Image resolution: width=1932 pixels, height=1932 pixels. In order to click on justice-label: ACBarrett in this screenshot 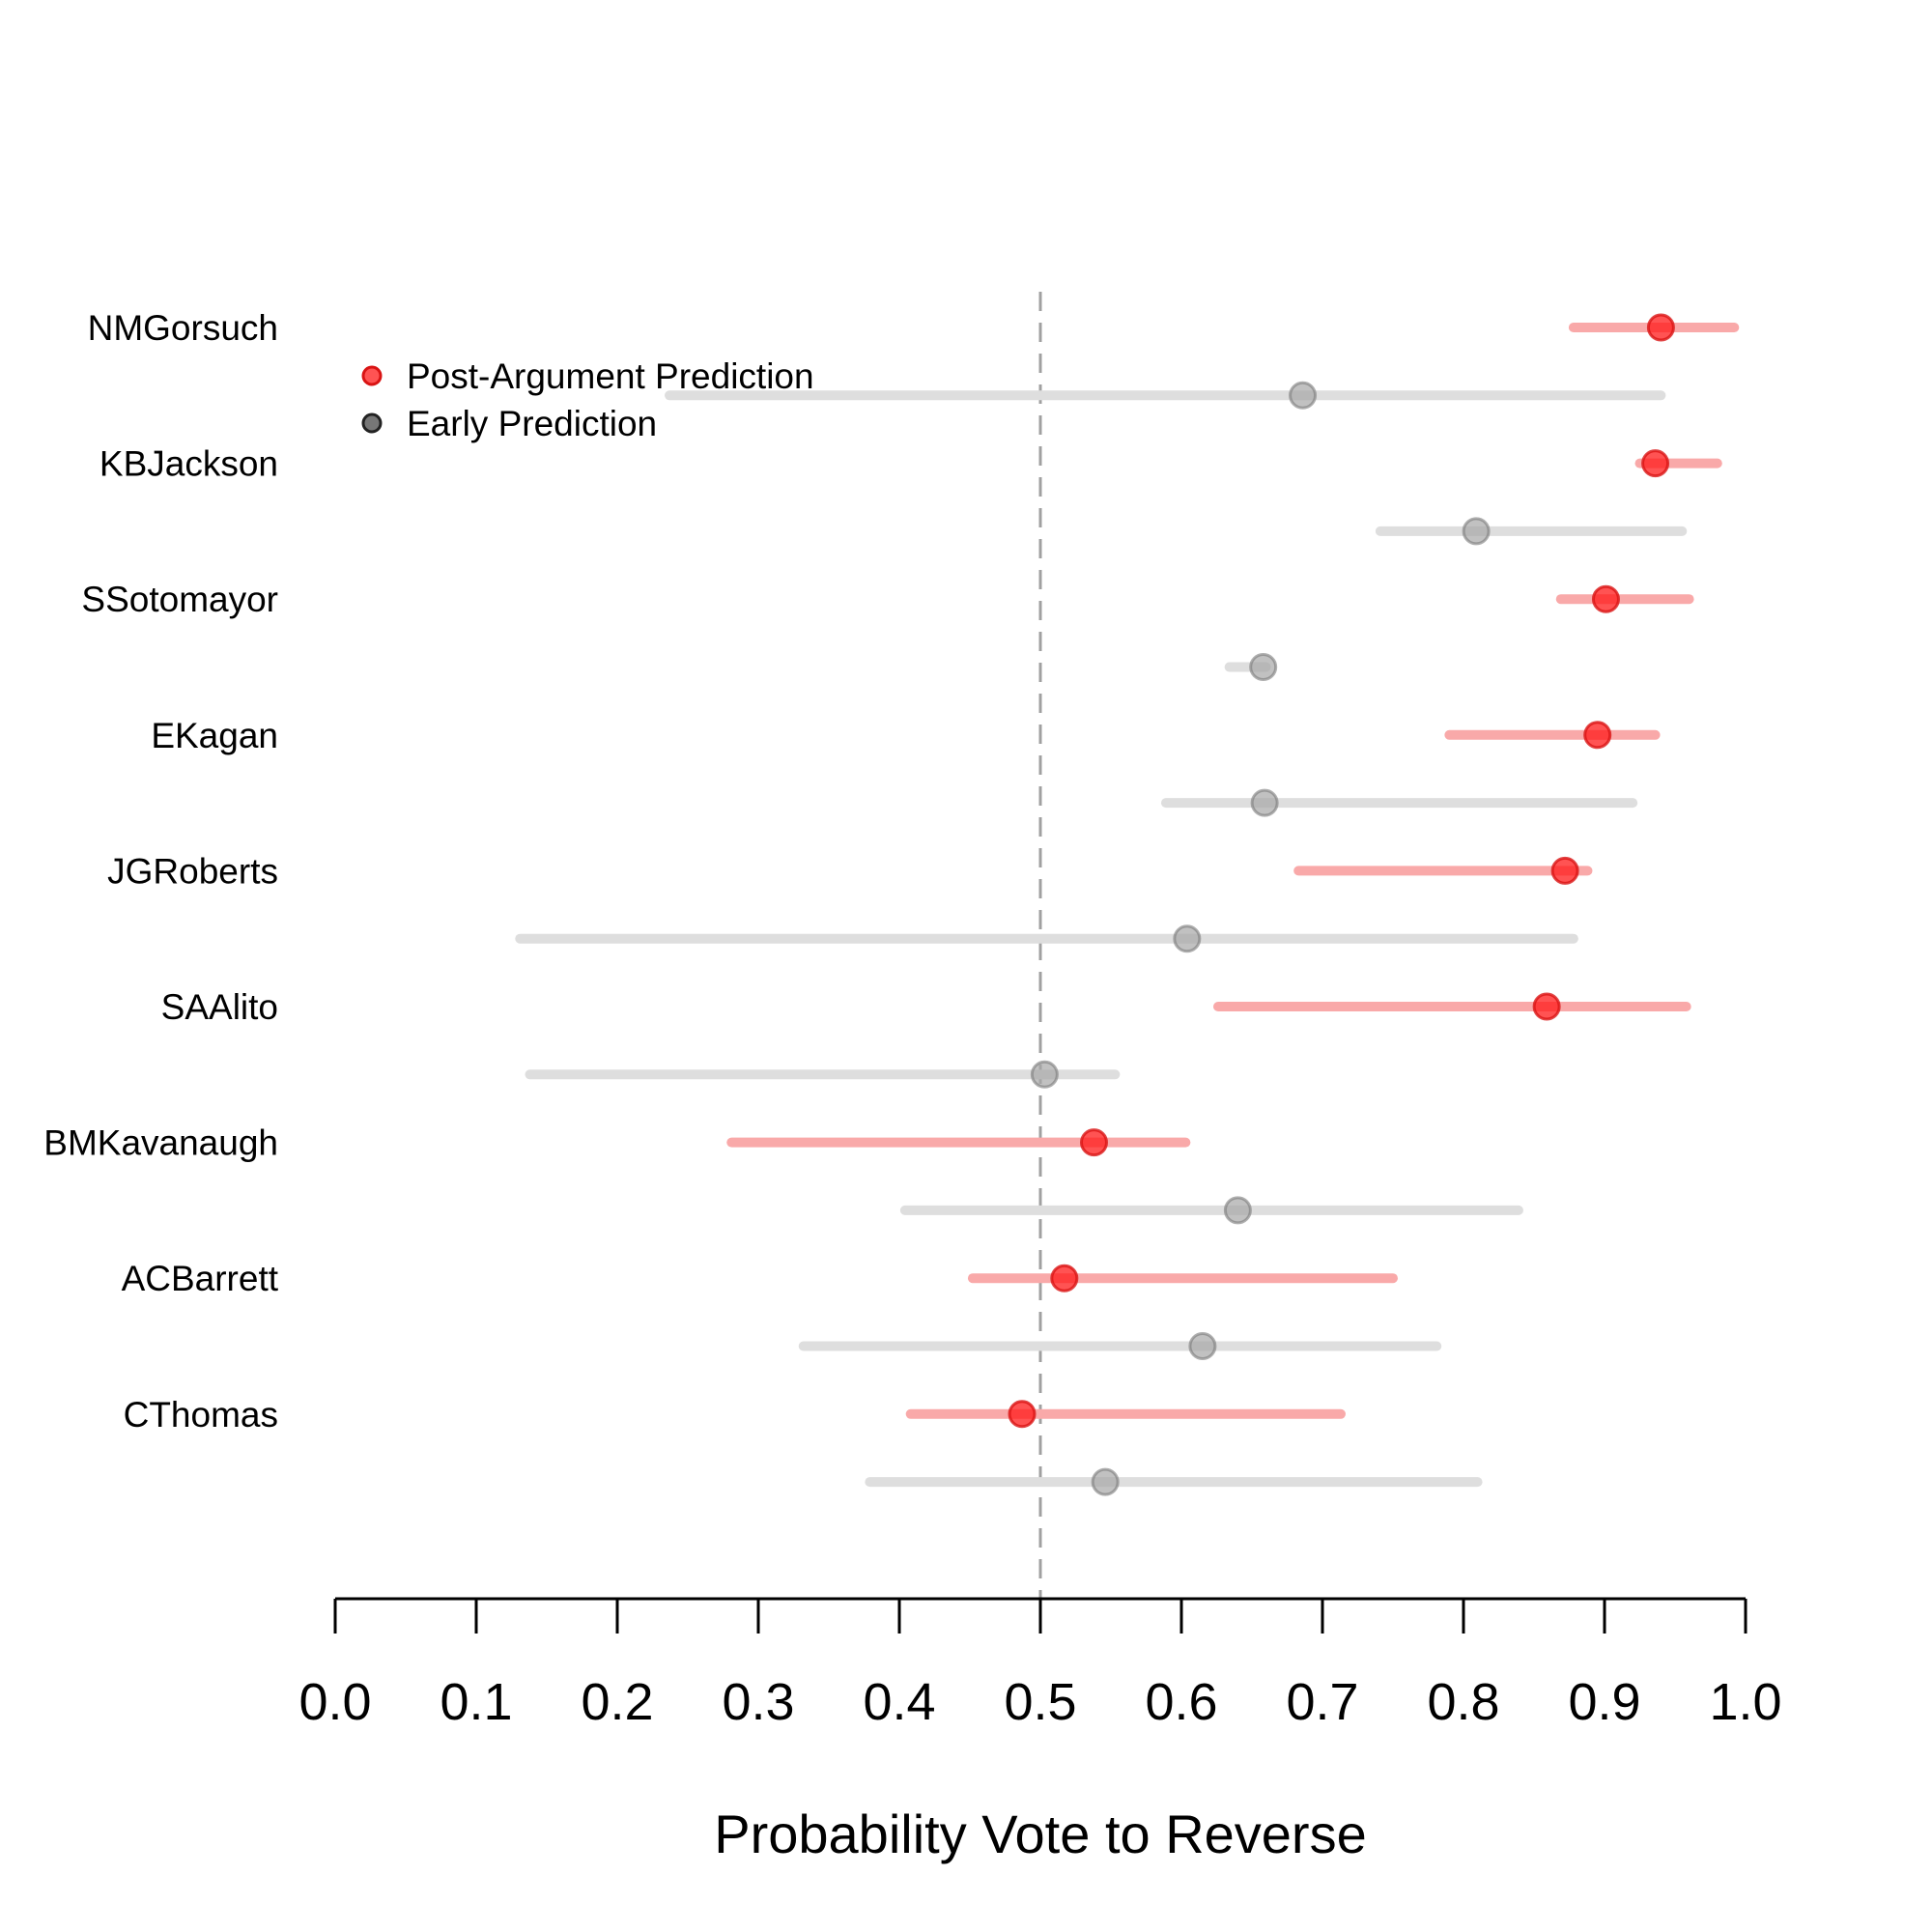, I will do `click(200, 1278)`.